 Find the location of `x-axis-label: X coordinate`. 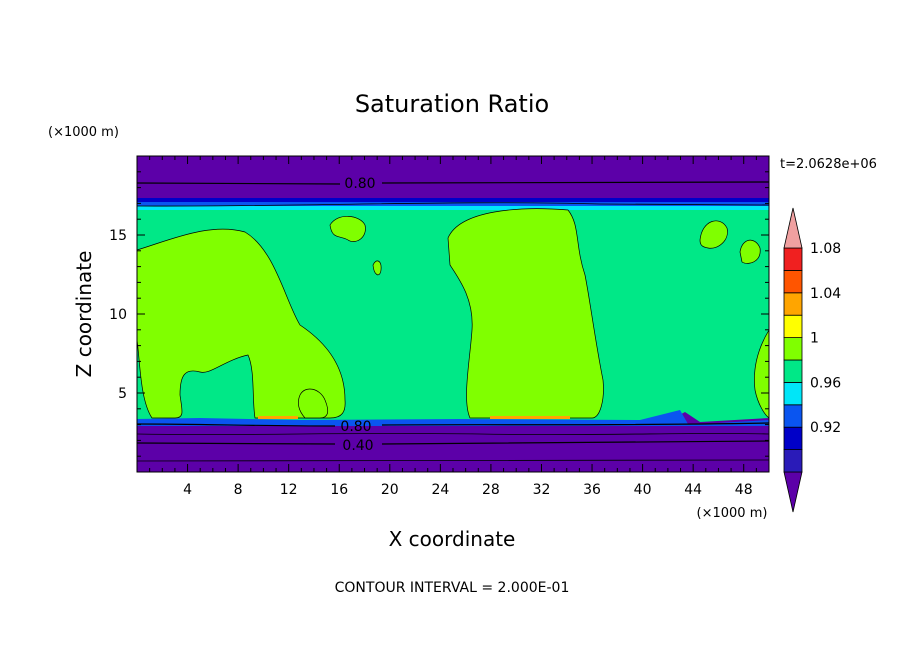

x-axis-label: X coordinate is located at coordinates (452, 539).